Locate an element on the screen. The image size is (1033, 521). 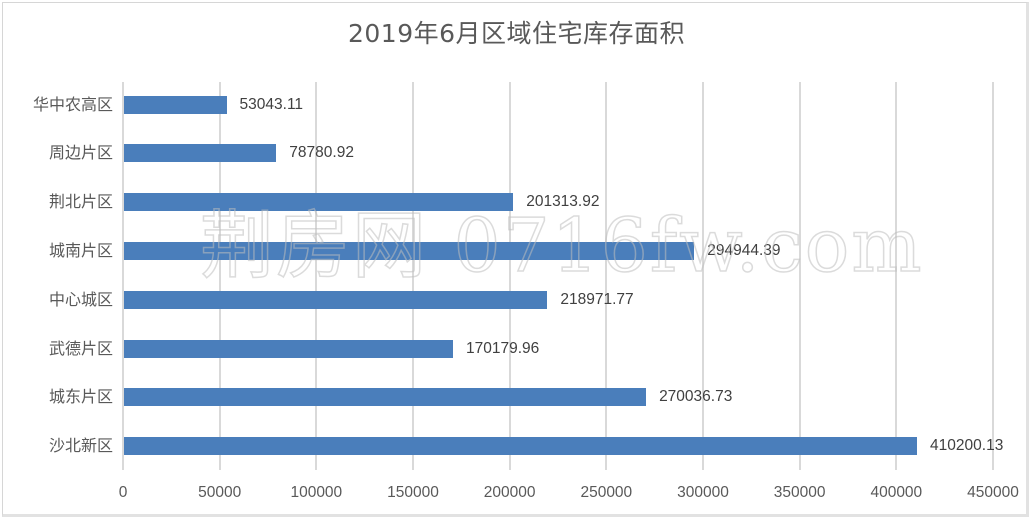
data-label: 410200.13 is located at coordinates (967, 446).